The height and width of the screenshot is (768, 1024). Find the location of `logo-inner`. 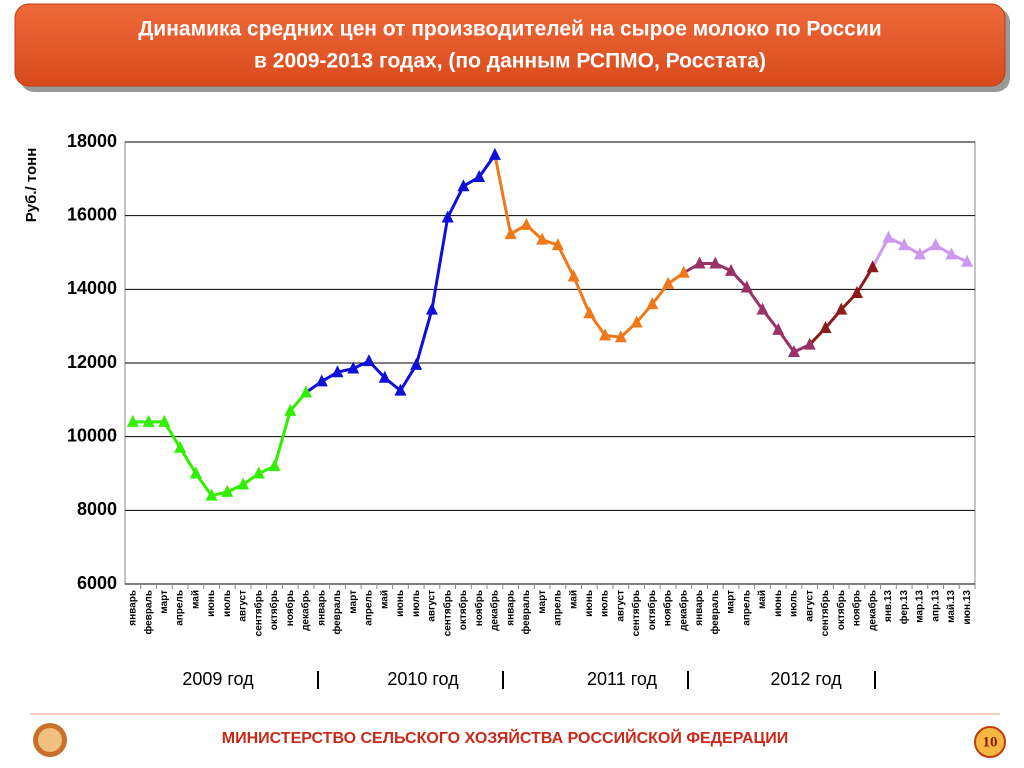

logo-inner is located at coordinates (50, 740).